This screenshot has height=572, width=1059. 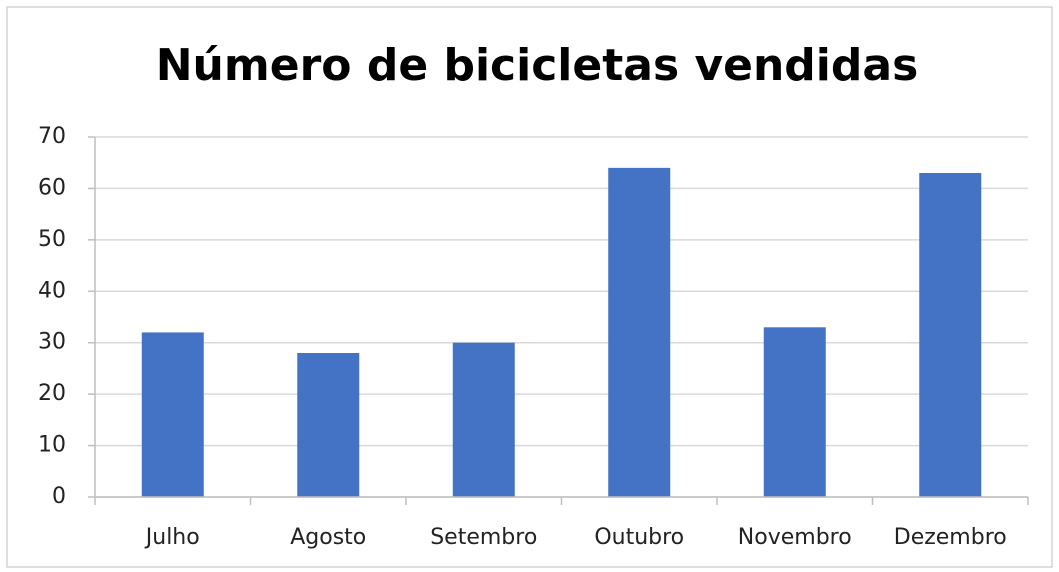 What do you see at coordinates (52, 187) in the screenshot?
I see `y-tick-label: 60` at bounding box center [52, 187].